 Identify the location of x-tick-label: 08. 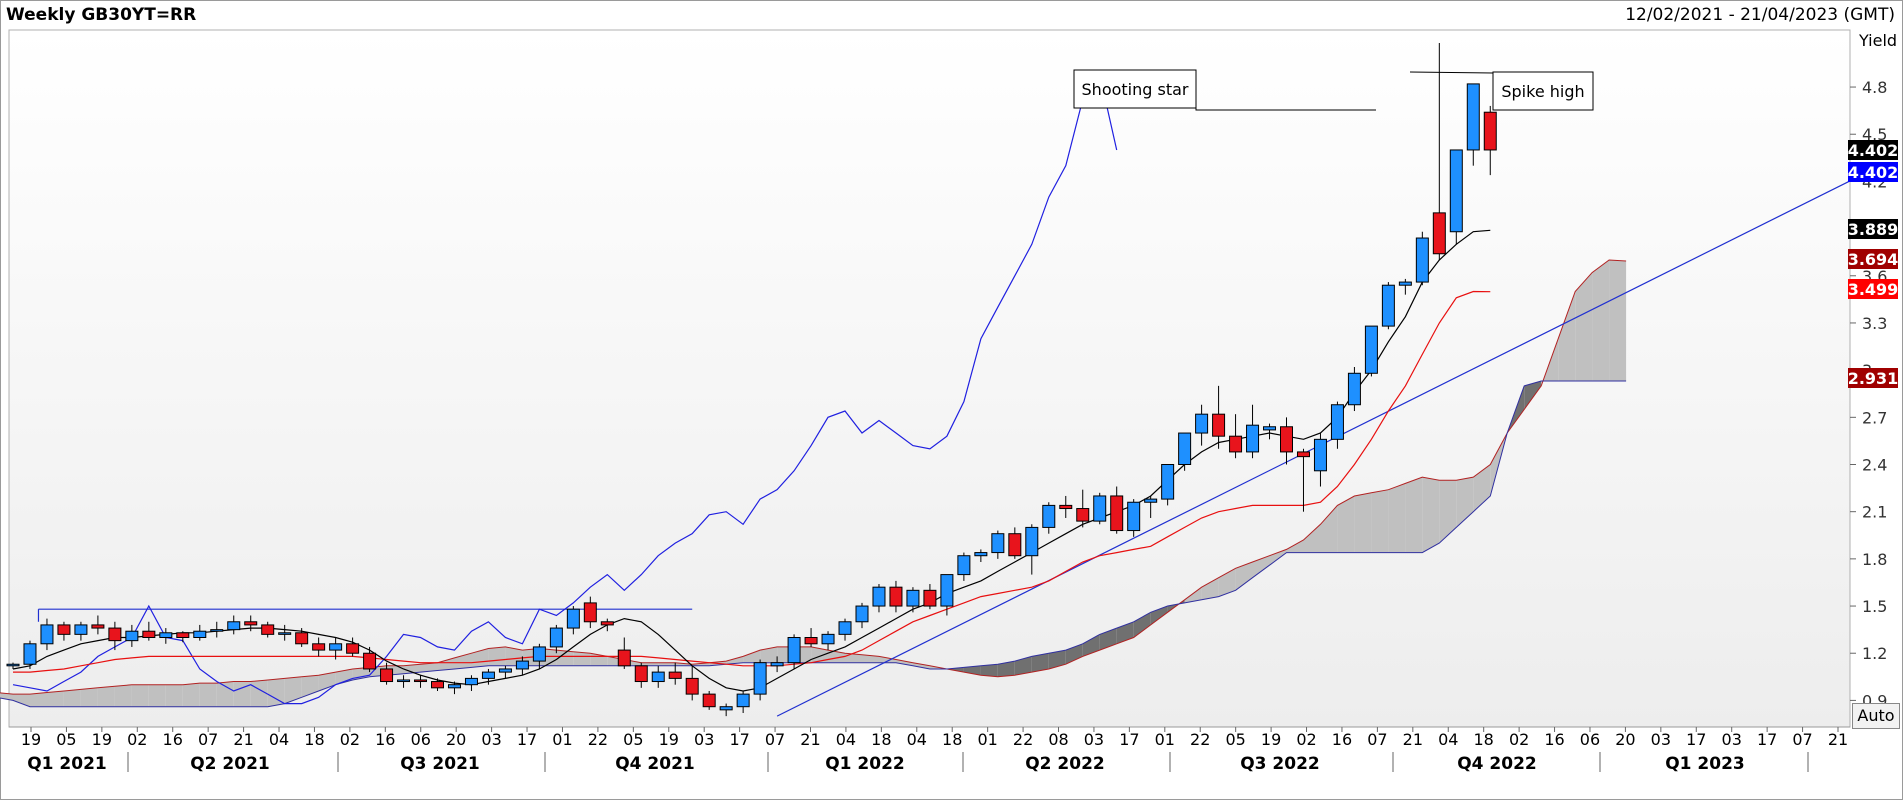
(1058, 739).